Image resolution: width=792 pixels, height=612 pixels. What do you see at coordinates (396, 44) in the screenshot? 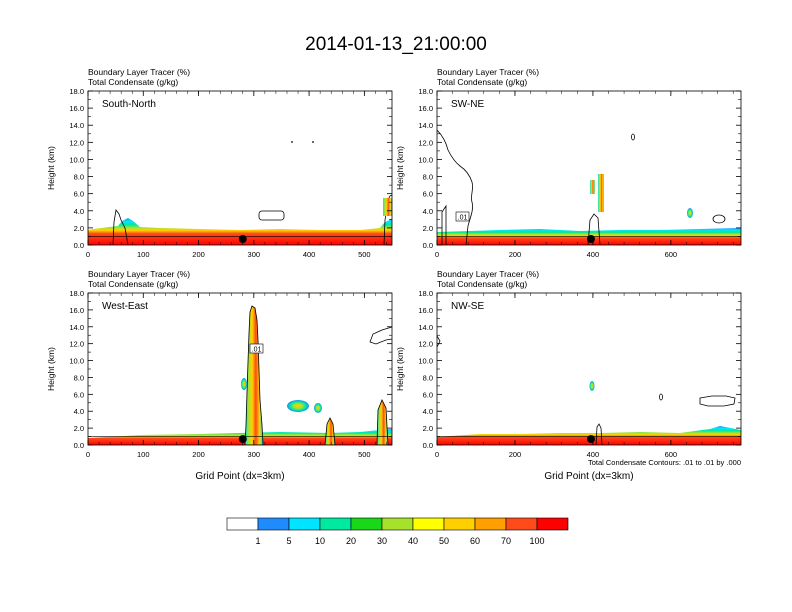
I see `figure-title: 2014-01-13_21:00:00` at bounding box center [396, 44].